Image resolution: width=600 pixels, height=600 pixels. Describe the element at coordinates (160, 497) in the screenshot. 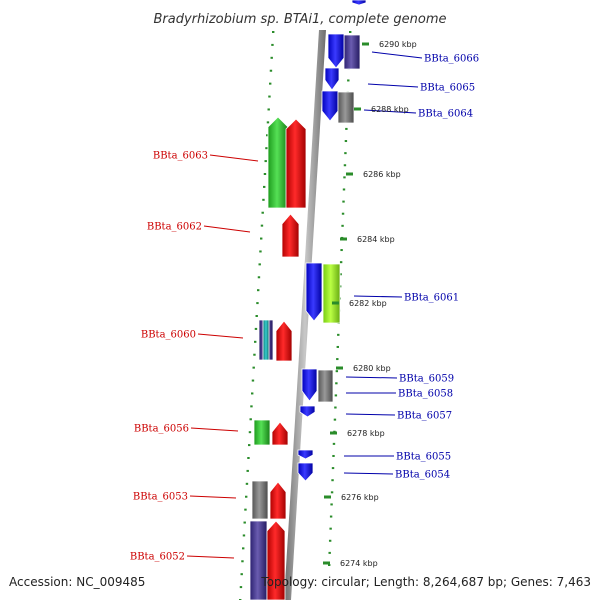

I see `gene-label-reverse: BBta_6053` at that location.